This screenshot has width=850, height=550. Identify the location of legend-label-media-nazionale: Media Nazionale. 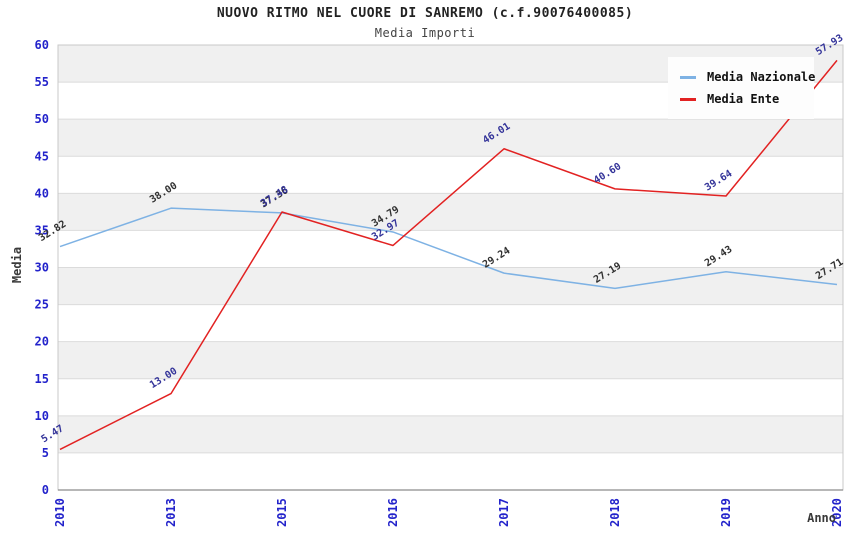
(761, 77).